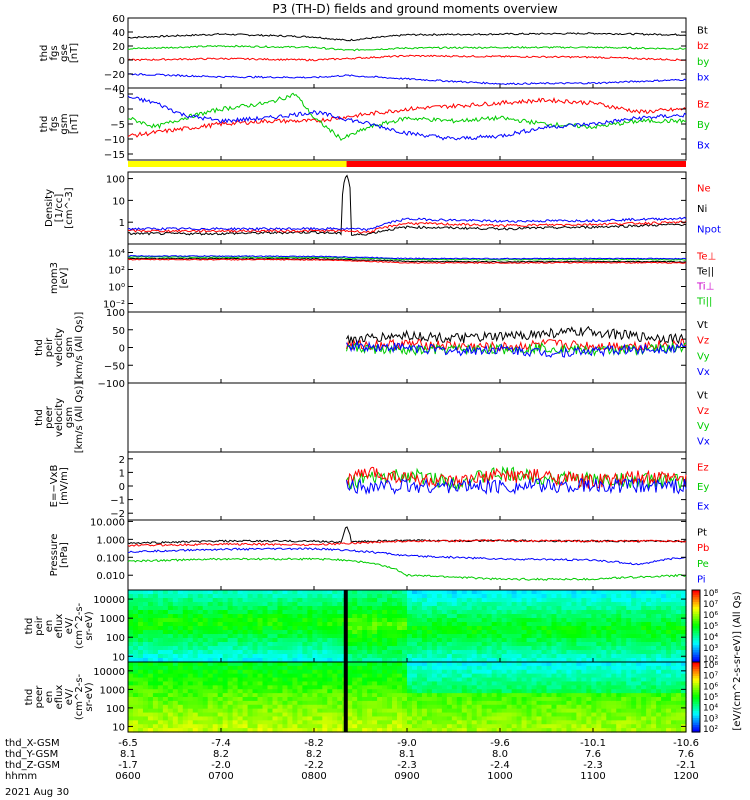 The width and height of the screenshot is (750, 800). Describe the element at coordinates (407, 260) in the screenshot. I see `series-Te||` at that location.